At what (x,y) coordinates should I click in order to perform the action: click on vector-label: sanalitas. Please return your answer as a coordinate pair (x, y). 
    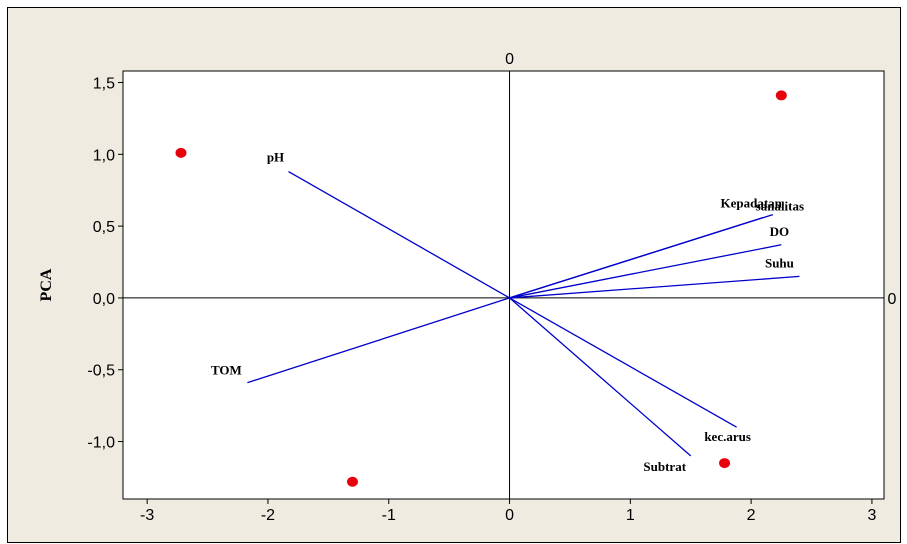
    Looking at the image, I should click on (780, 206).